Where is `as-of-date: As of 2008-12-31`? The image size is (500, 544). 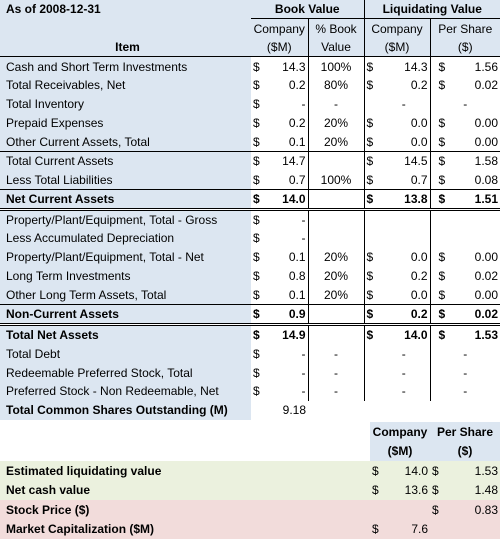 as-of-date: As of 2008-12-31 is located at coordinates (125, 9).